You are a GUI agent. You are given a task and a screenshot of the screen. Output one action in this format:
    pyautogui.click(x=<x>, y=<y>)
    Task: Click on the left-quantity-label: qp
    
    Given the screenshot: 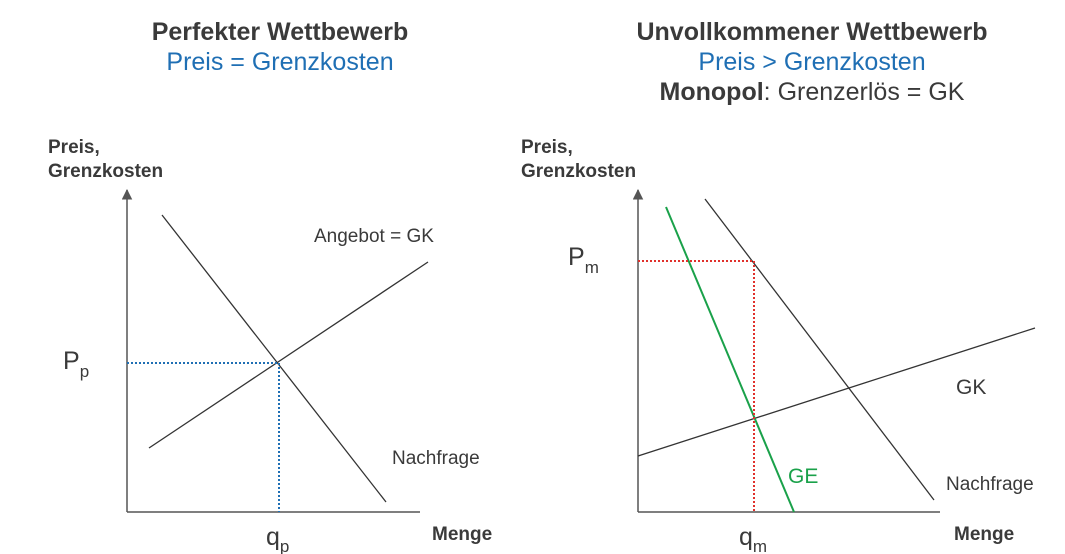 What is the action you would take?
    pyautogui.click(x=277, y=538)
    